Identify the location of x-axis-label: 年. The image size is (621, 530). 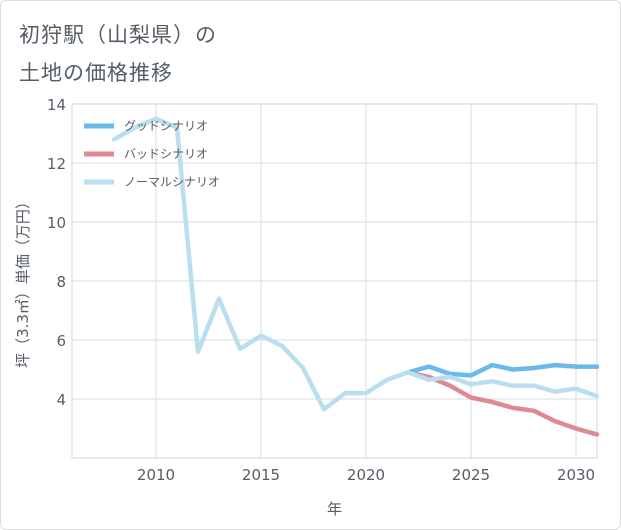
(334, 509).